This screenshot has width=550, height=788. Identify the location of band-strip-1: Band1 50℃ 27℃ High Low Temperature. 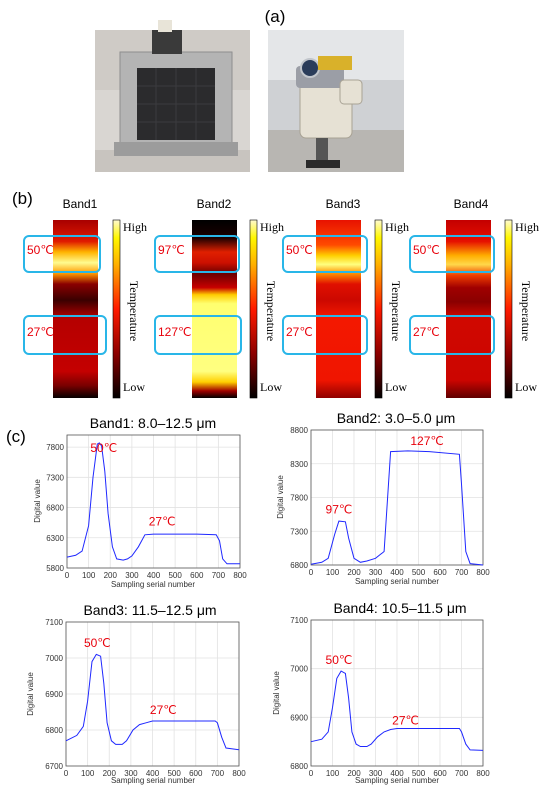
(85, 298).